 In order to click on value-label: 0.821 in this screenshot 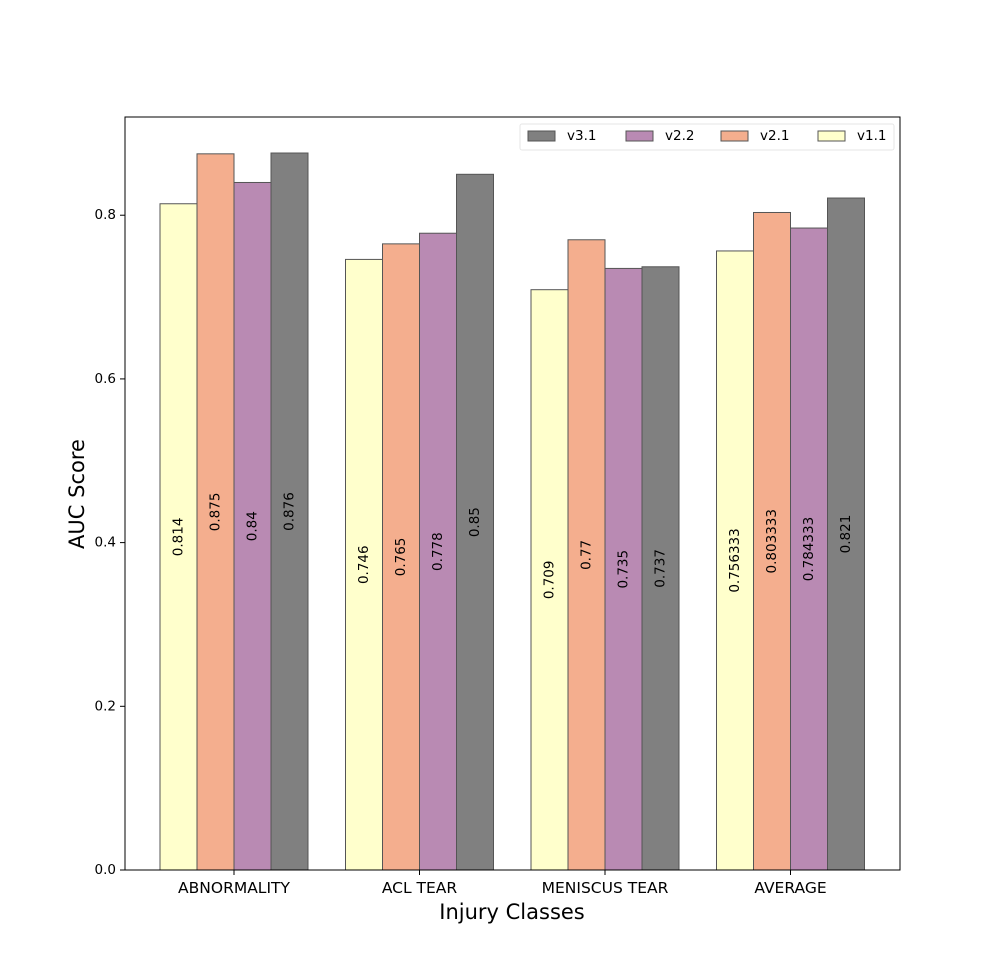, I will do `click(846, 534)`.